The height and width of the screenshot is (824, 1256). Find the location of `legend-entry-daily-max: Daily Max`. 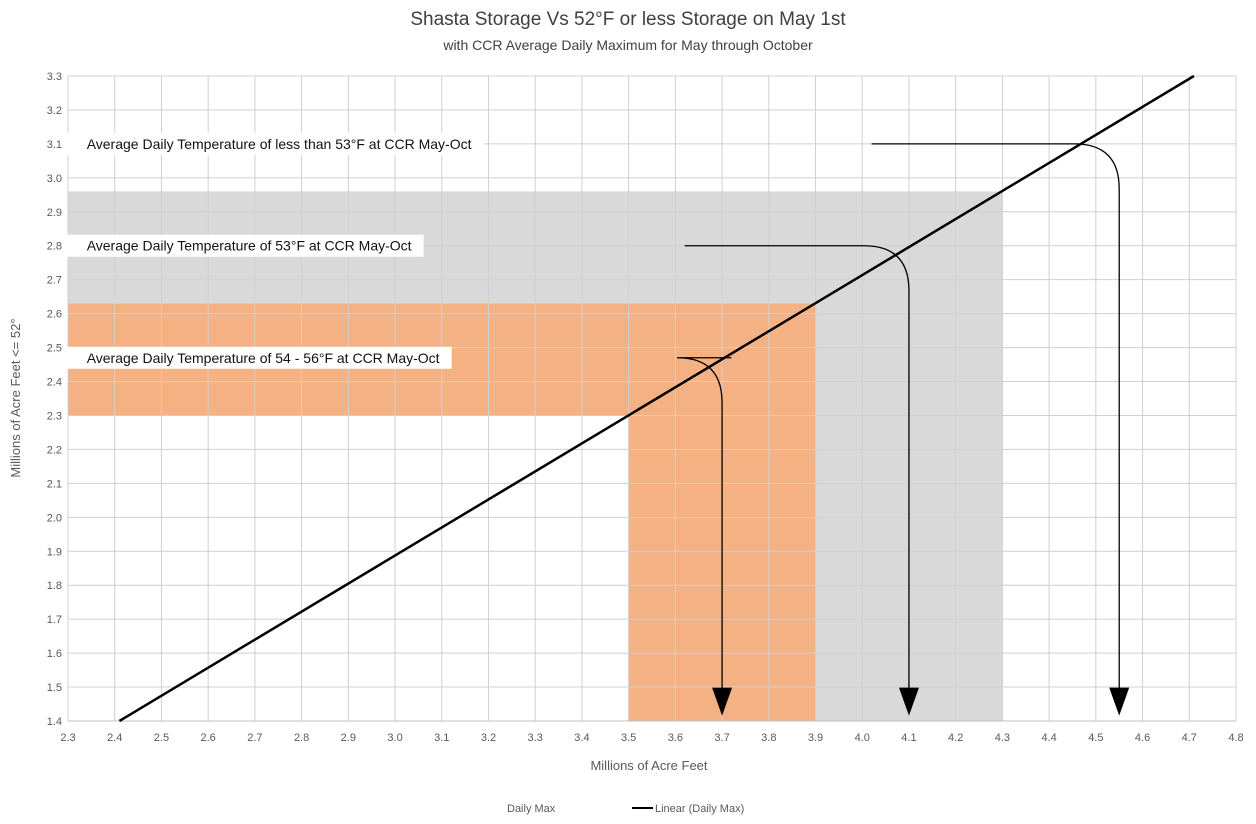

legend-entry-daily-max: Daily Max is located at coordinates (531, 809).